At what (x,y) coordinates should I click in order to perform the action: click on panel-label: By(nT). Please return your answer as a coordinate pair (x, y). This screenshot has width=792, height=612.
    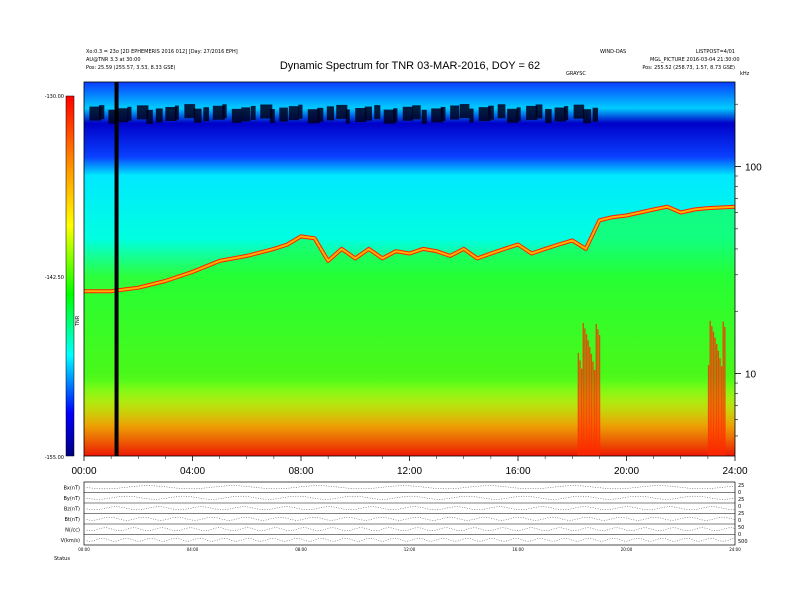
    Looking at the image, I should click on (71, 499).